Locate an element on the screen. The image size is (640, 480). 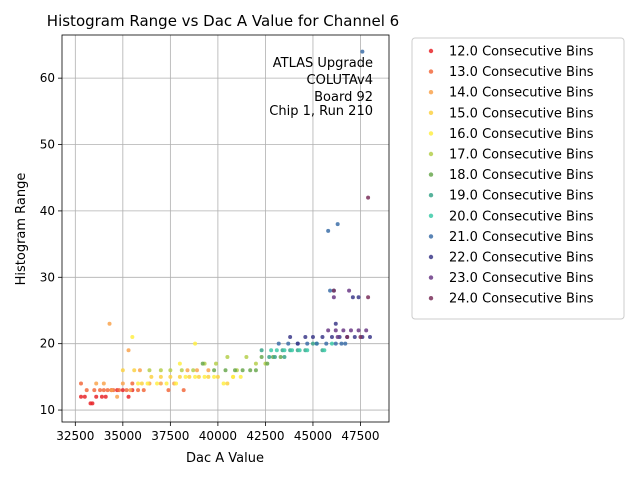
y-axis-label: Histogram Range is located at coordinates (21, 229).